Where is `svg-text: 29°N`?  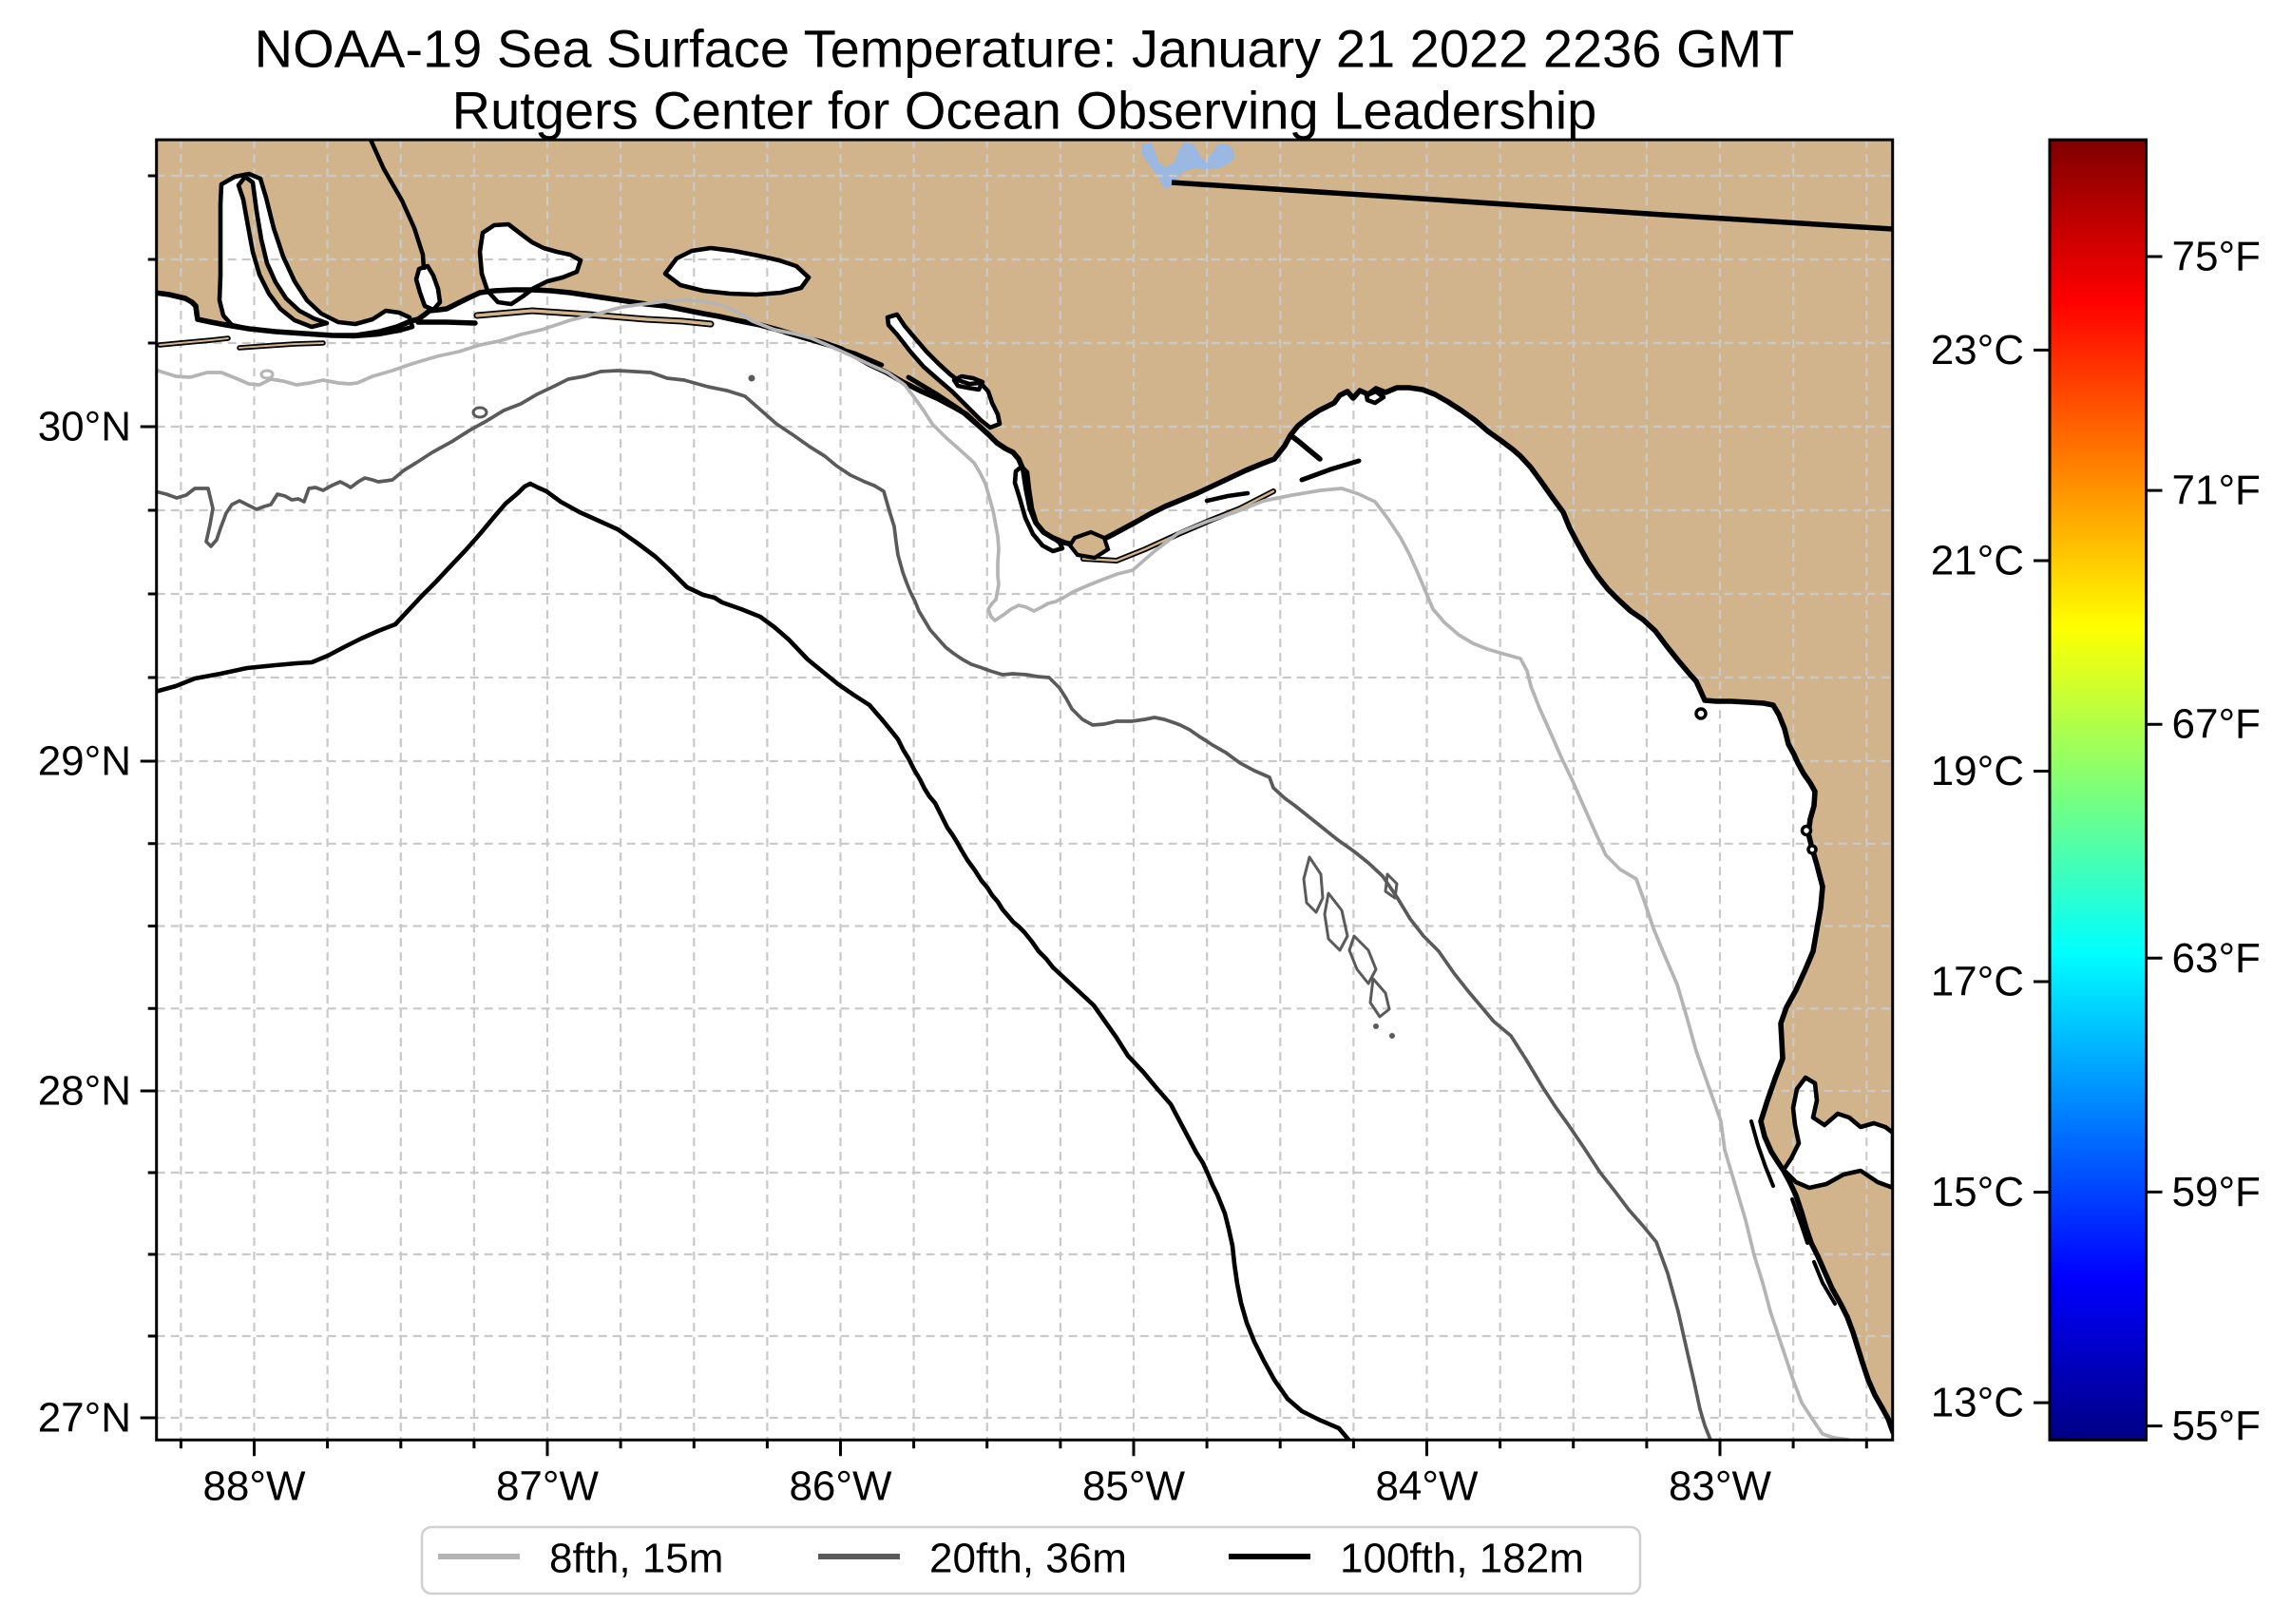 svg-text: 29°N is located at coordinates (84, 761).